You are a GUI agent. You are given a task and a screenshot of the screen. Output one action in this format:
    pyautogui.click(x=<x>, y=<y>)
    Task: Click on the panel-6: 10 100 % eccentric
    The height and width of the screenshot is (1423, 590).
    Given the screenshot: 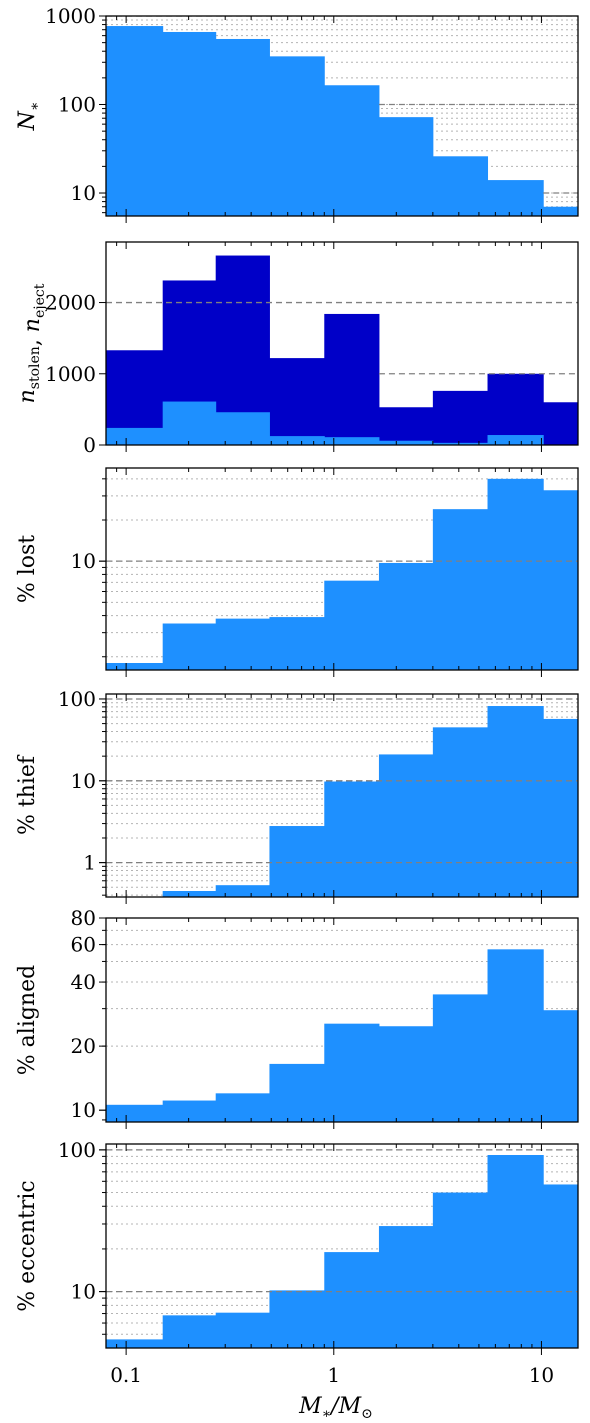 What is the action you would take?
    pyautogui.click(x=297, y=1246)
    